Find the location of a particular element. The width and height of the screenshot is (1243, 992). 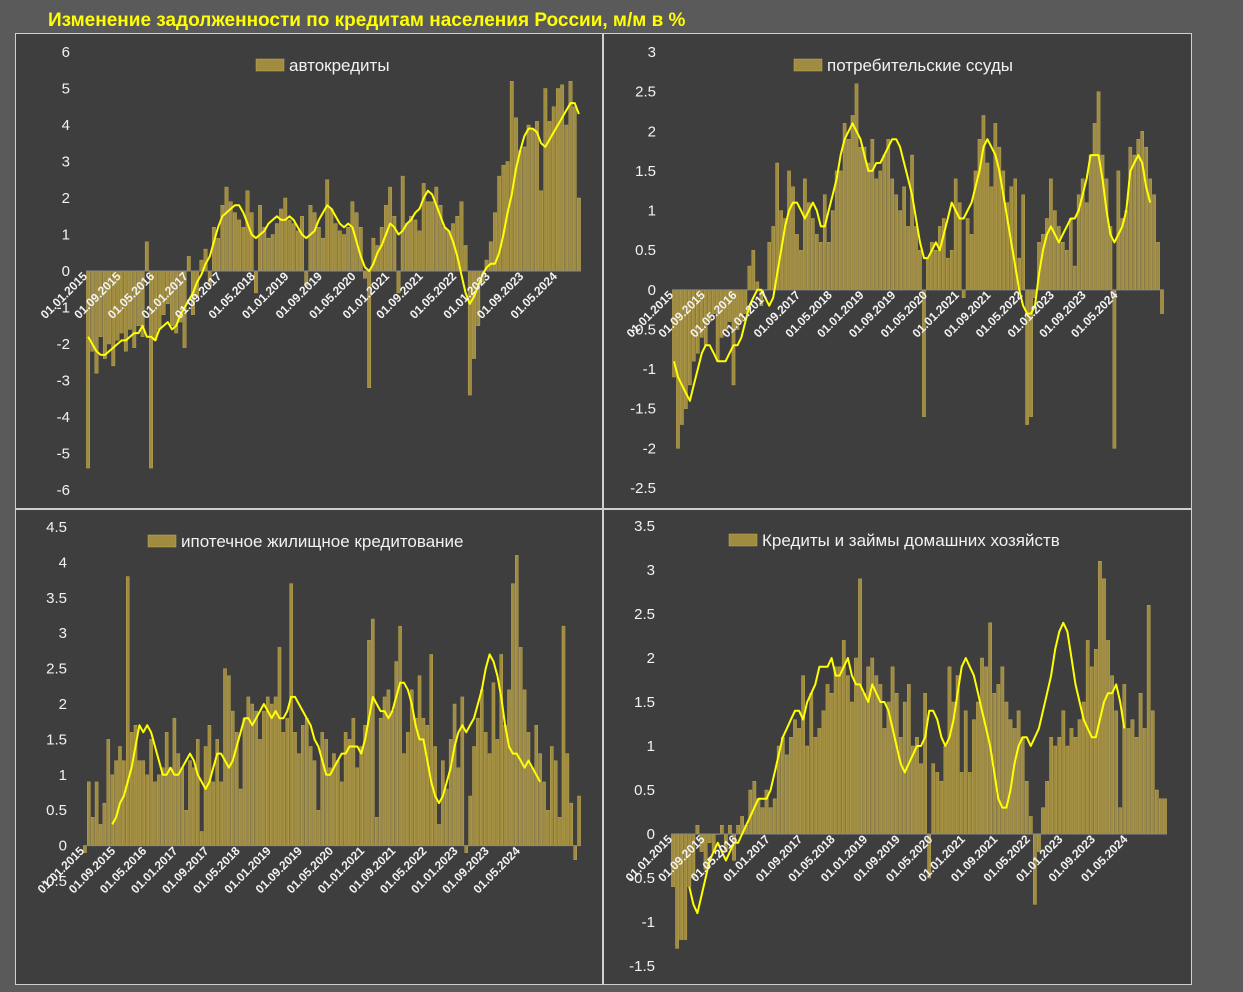

y-tick-label: -4 is located at coordinates (63, 417).